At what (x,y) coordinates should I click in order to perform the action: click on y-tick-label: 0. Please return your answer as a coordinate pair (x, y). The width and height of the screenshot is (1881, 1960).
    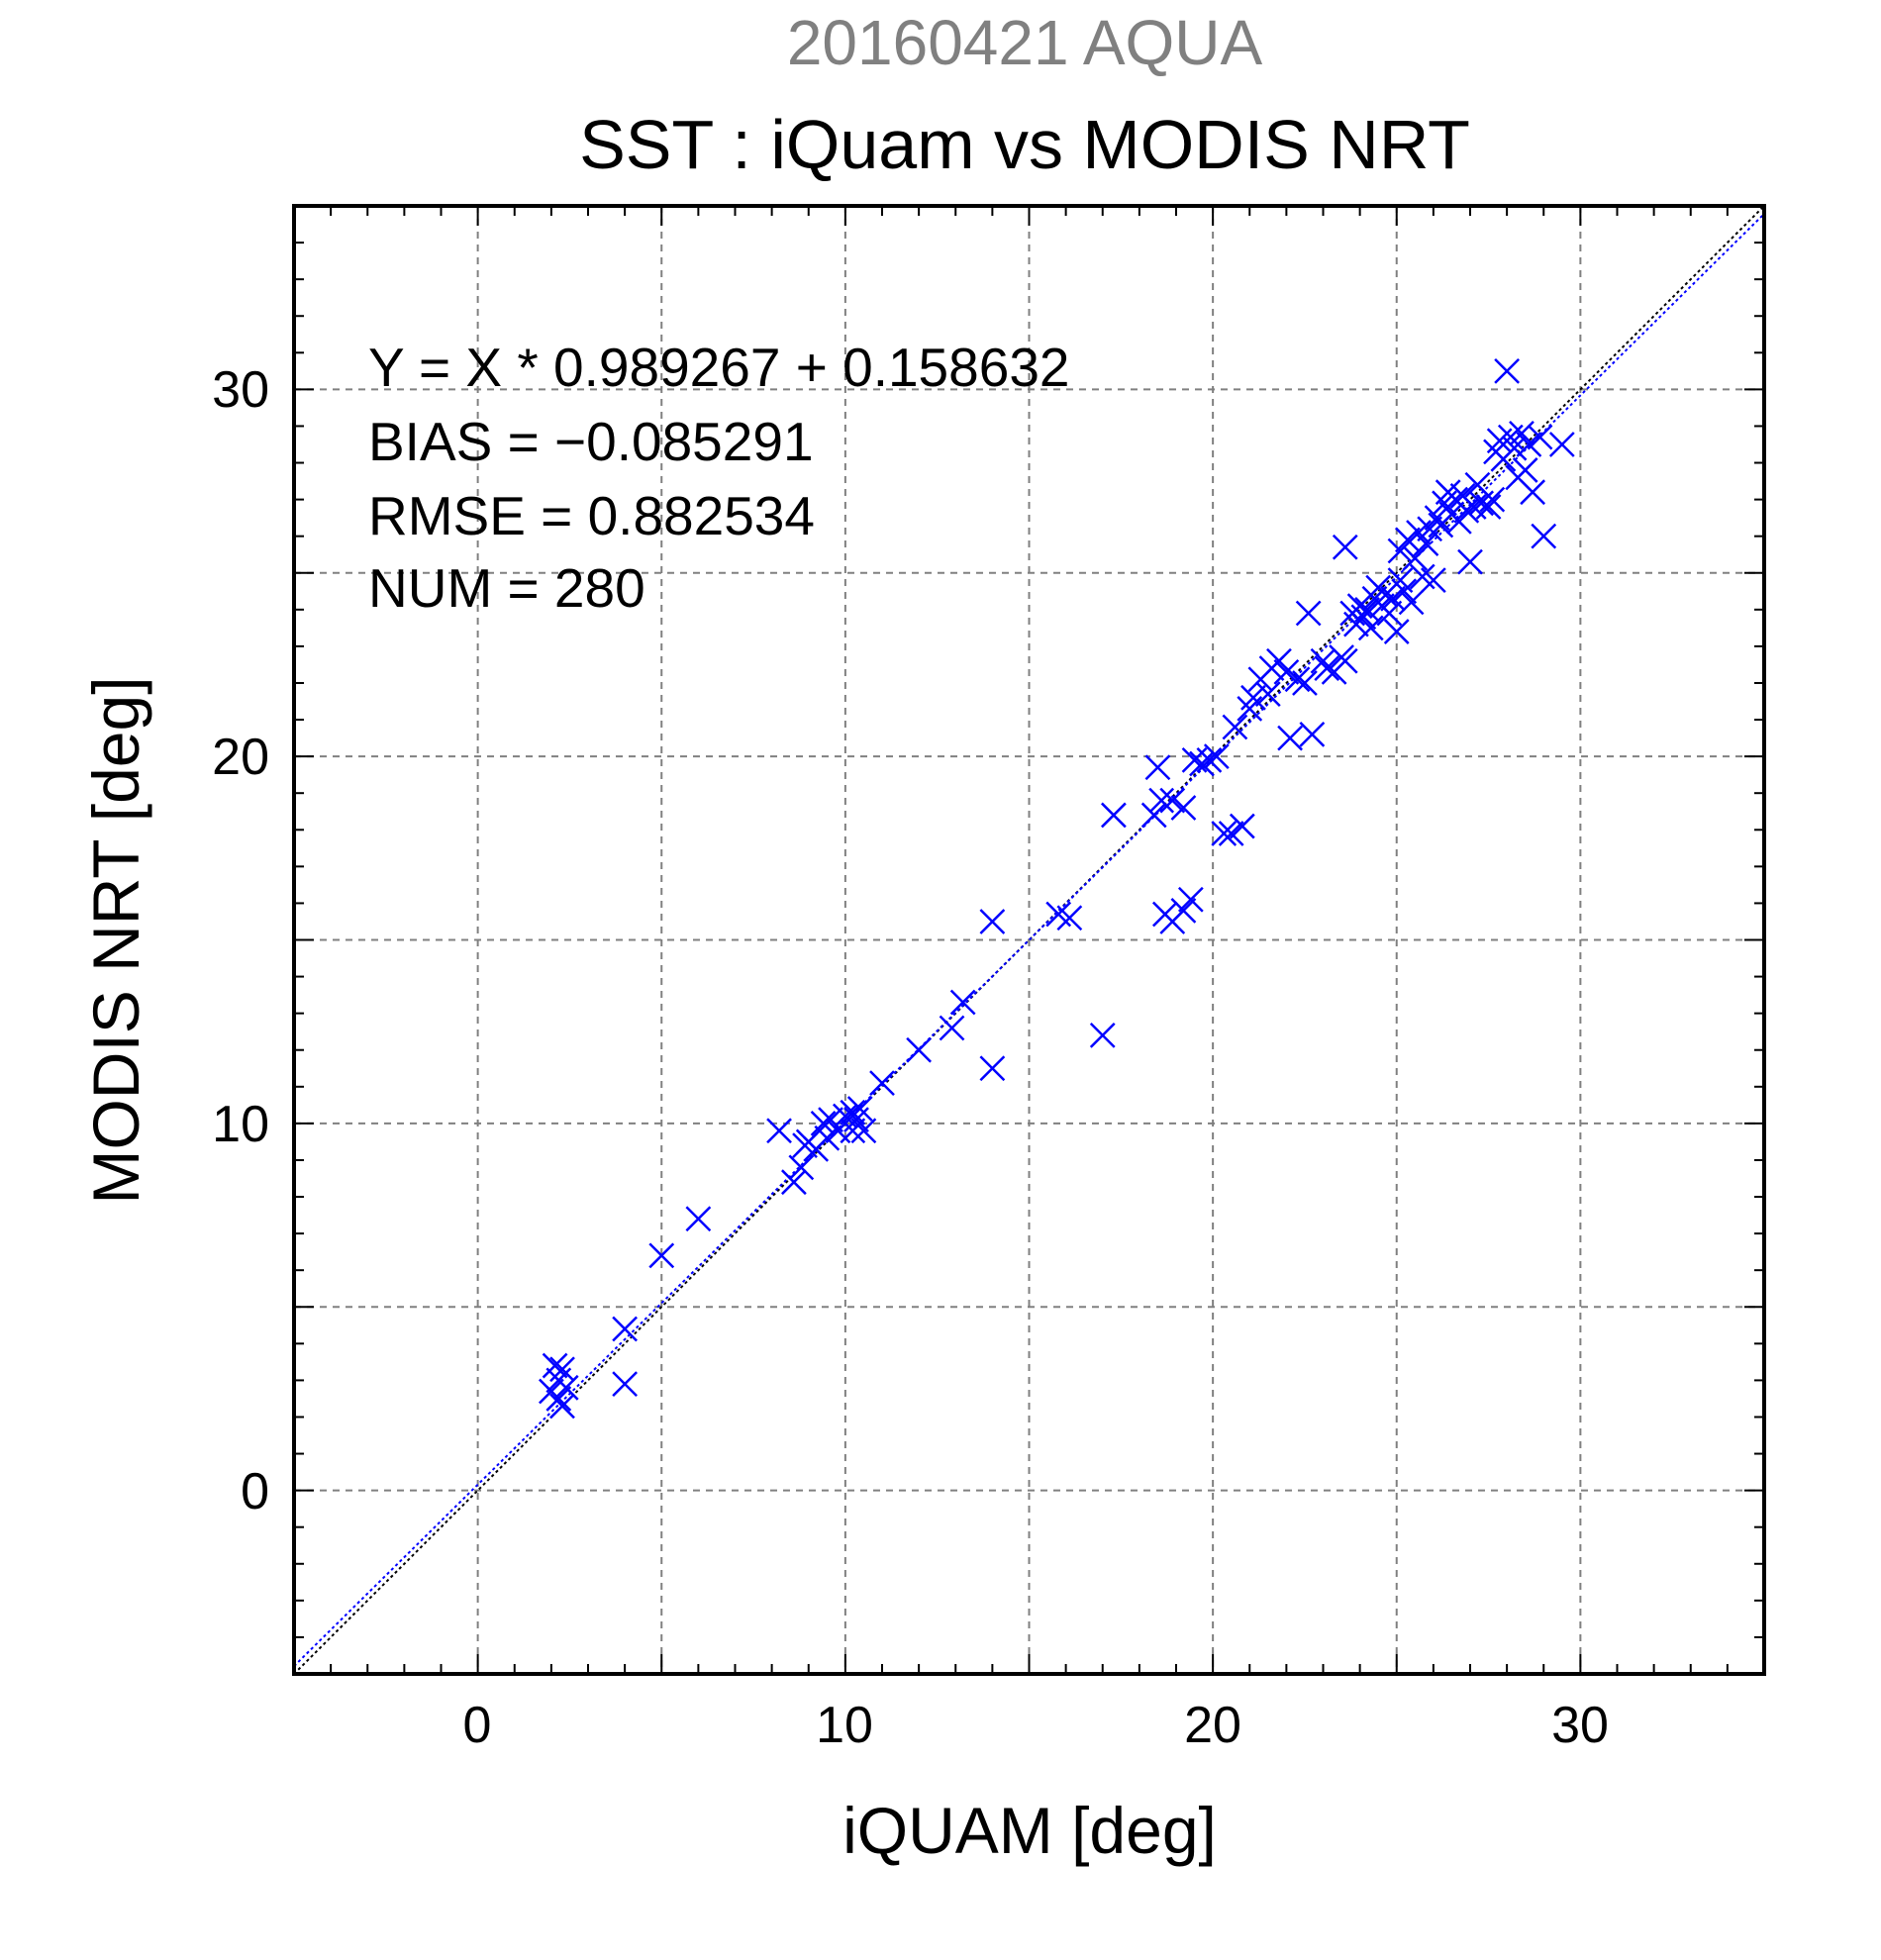
    Looking at the image, I should click on (255, 1491).